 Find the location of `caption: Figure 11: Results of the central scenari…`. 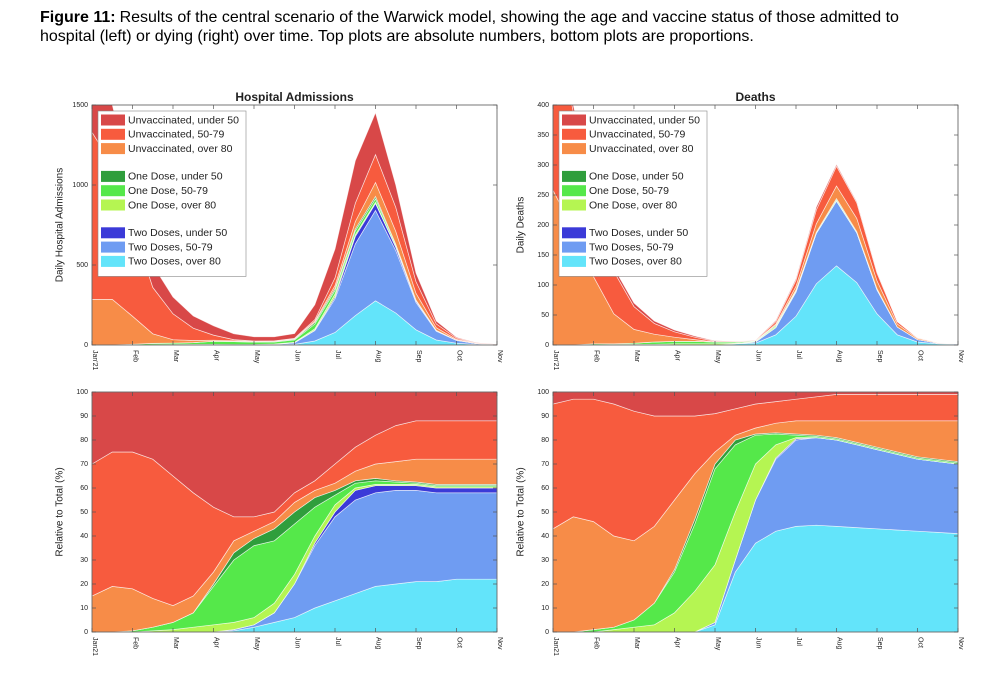

caption: Figure 11: Results of the central scenari… is located at coordinates (497, 27).